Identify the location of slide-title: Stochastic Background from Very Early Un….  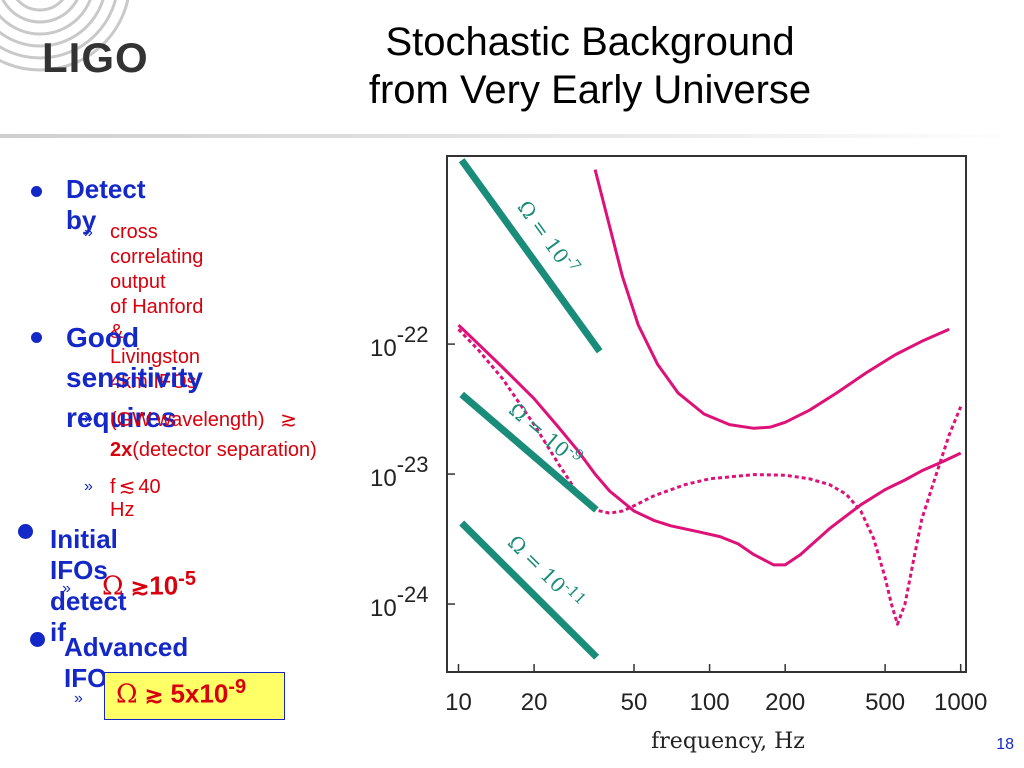
(590, 66).